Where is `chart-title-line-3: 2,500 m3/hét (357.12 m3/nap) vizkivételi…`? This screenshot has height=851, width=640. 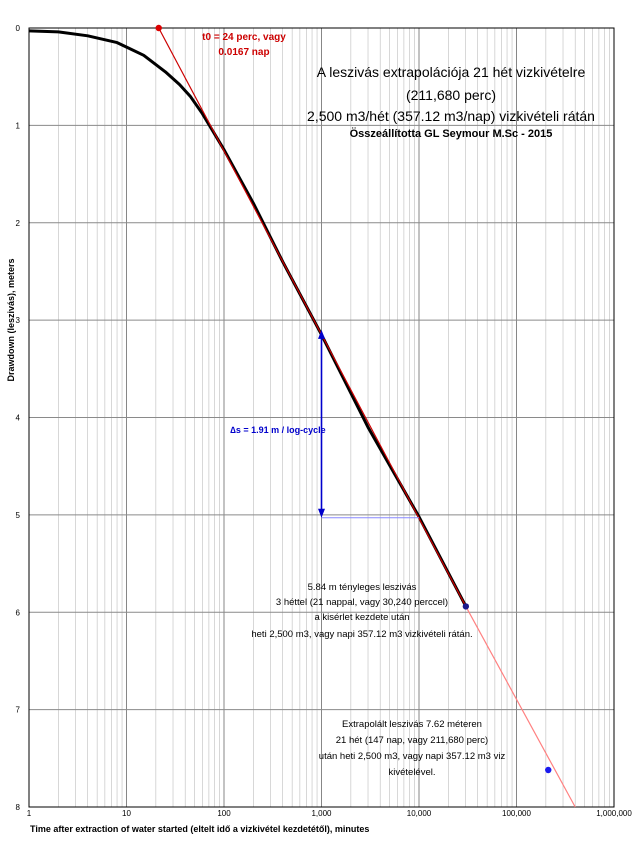 chart-title-line-3: 2,500 m3/hét (357.12 m3/nap) vizkivételi… is located at coordinates (451, 116).